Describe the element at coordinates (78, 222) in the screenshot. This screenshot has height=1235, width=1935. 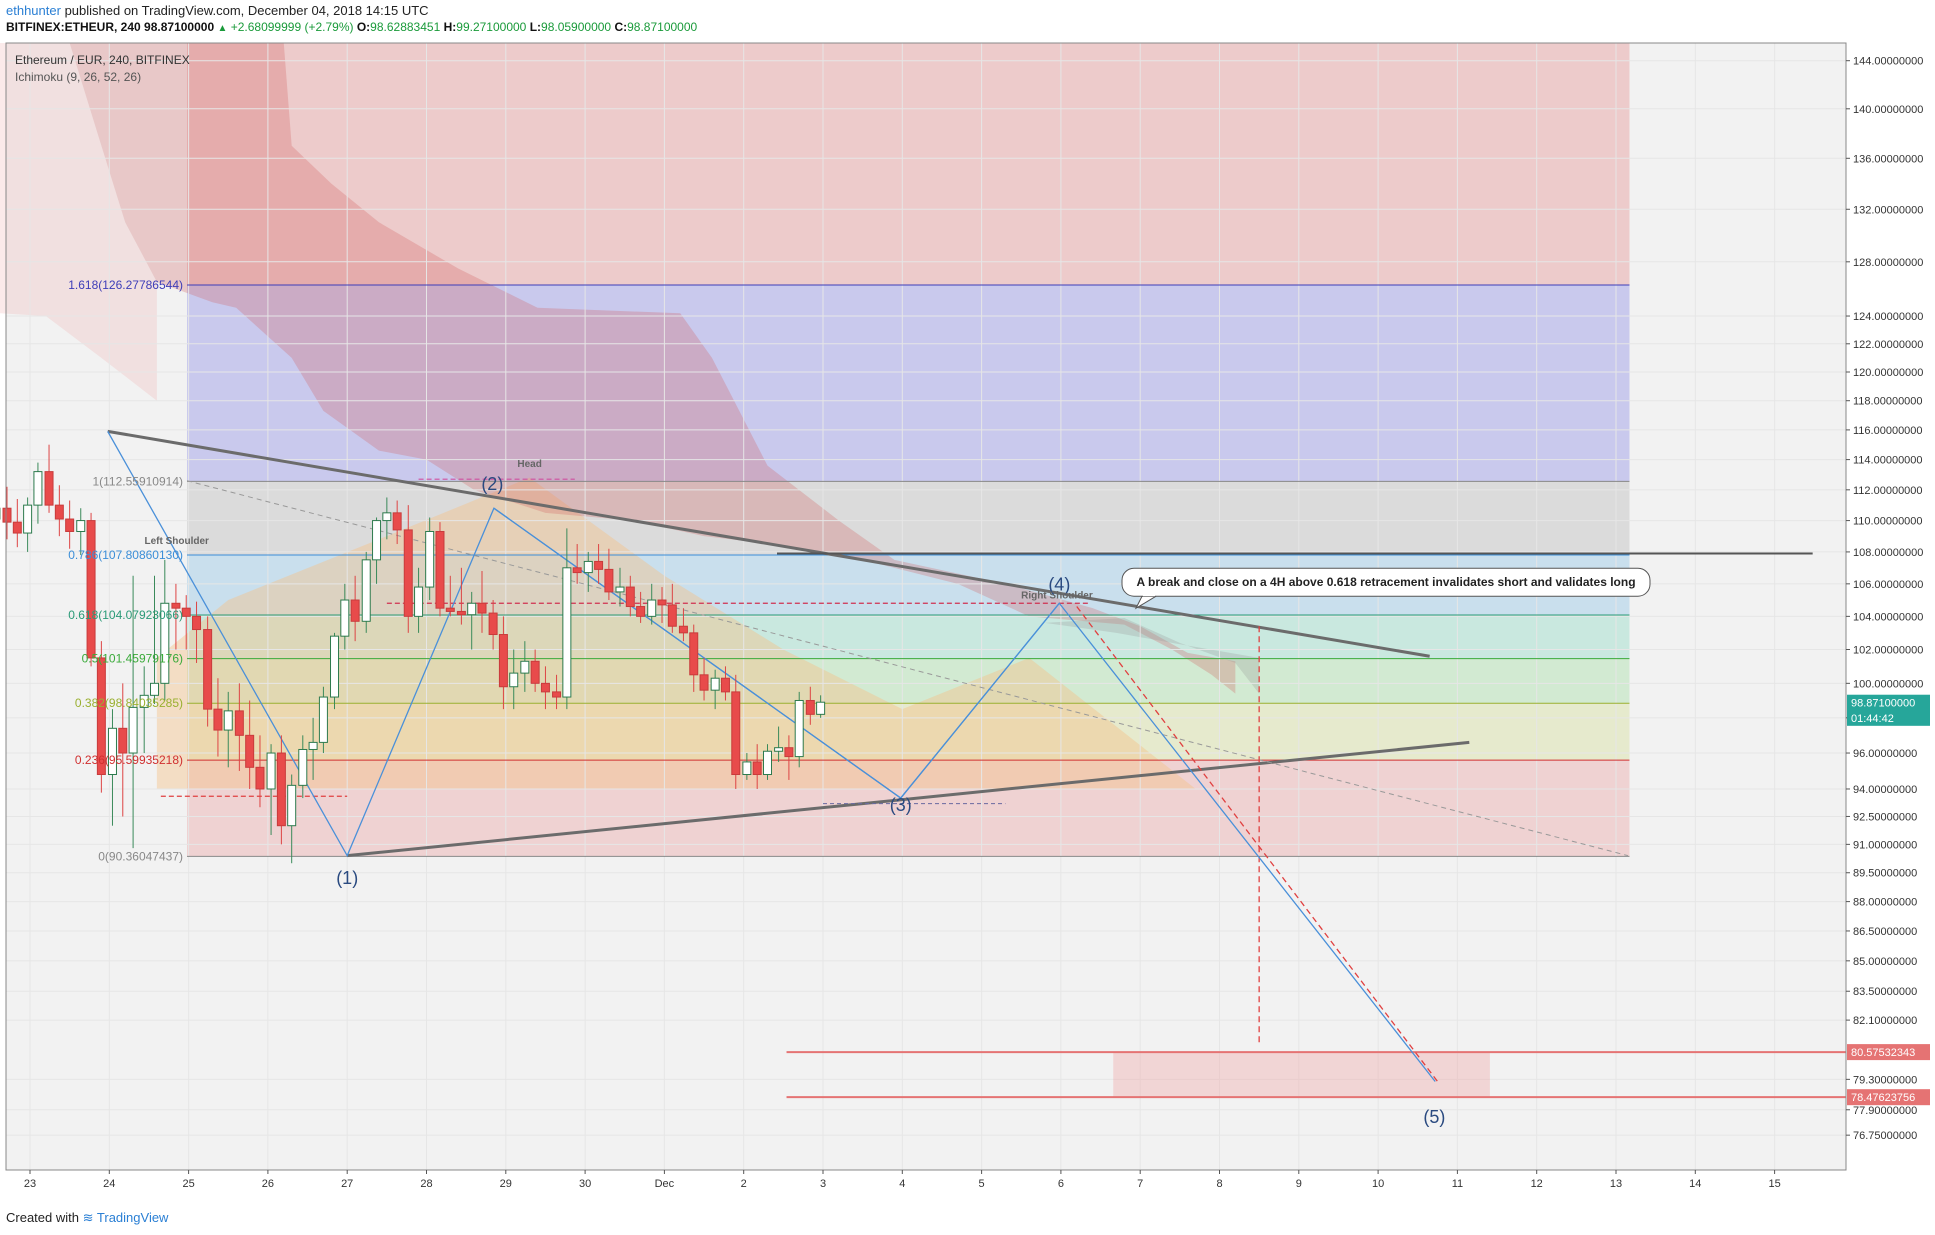
I see `cloud-left` at that location.